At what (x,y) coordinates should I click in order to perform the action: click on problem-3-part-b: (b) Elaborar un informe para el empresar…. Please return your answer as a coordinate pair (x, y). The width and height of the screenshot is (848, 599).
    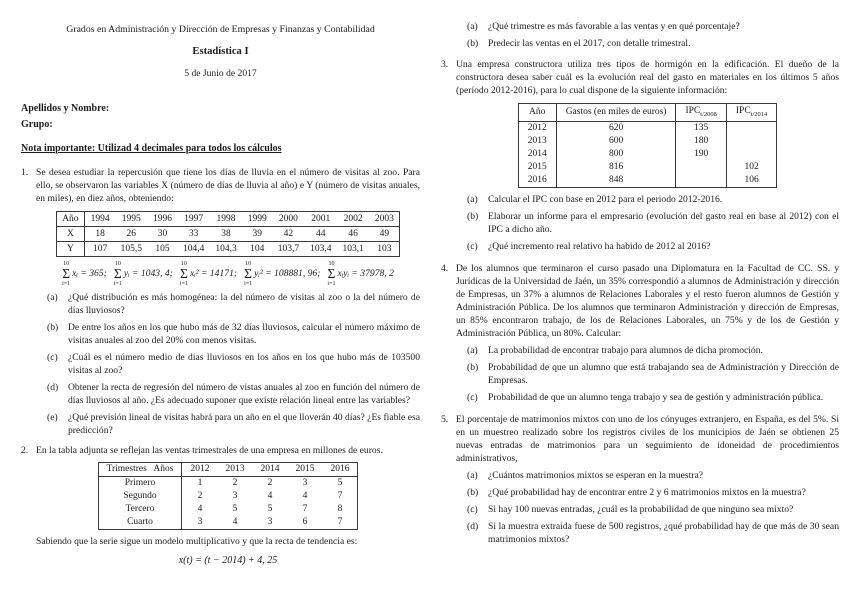
    Looking at the image, I should click on (653, 223).